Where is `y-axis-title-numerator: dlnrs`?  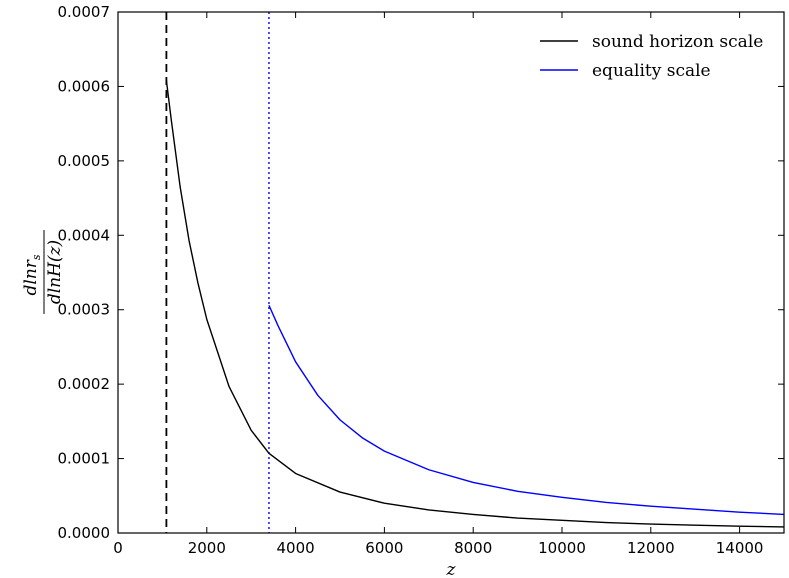 y-axis-title-numerator: dlnrs is located at coordinates (32, 274).